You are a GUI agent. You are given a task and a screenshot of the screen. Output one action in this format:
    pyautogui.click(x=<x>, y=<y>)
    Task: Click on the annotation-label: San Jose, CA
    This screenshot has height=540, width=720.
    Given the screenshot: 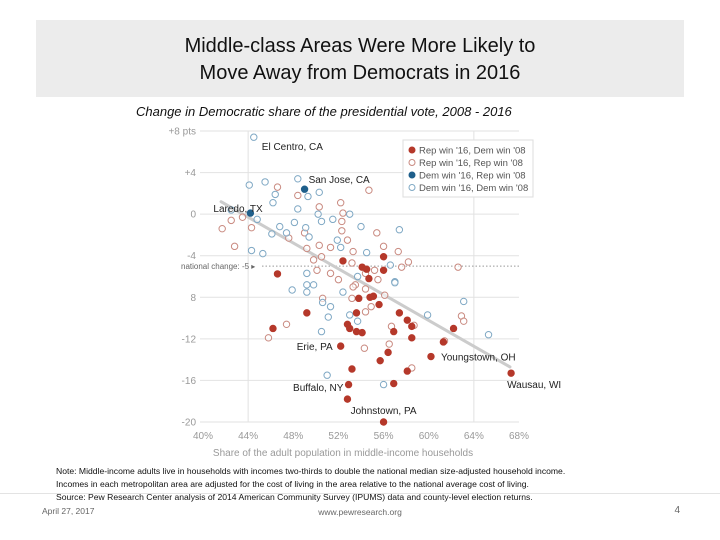 What is the action you would take?
    pyautogui.click(x=339, y=180)
    